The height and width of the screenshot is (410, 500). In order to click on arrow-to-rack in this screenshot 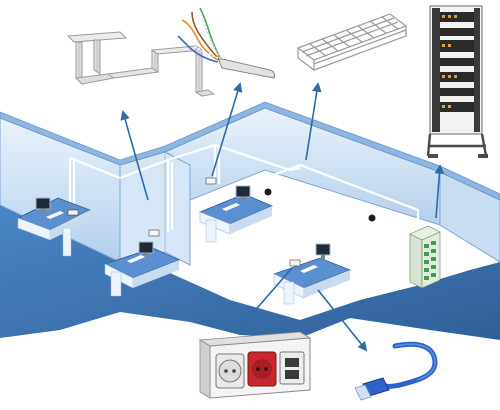, I will do `click(439, 191)`.